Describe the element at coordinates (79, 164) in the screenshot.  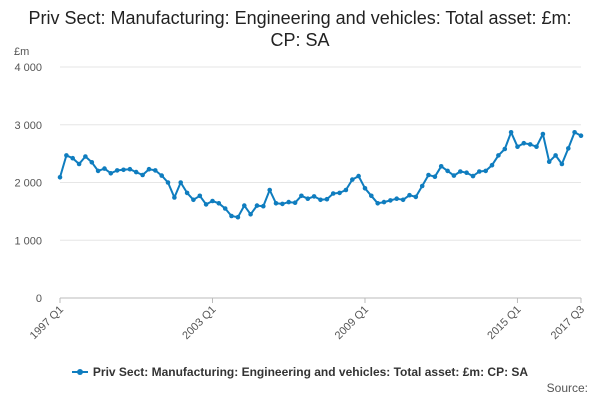
I see `data-point: 1997 Q4: 2320` at that location.